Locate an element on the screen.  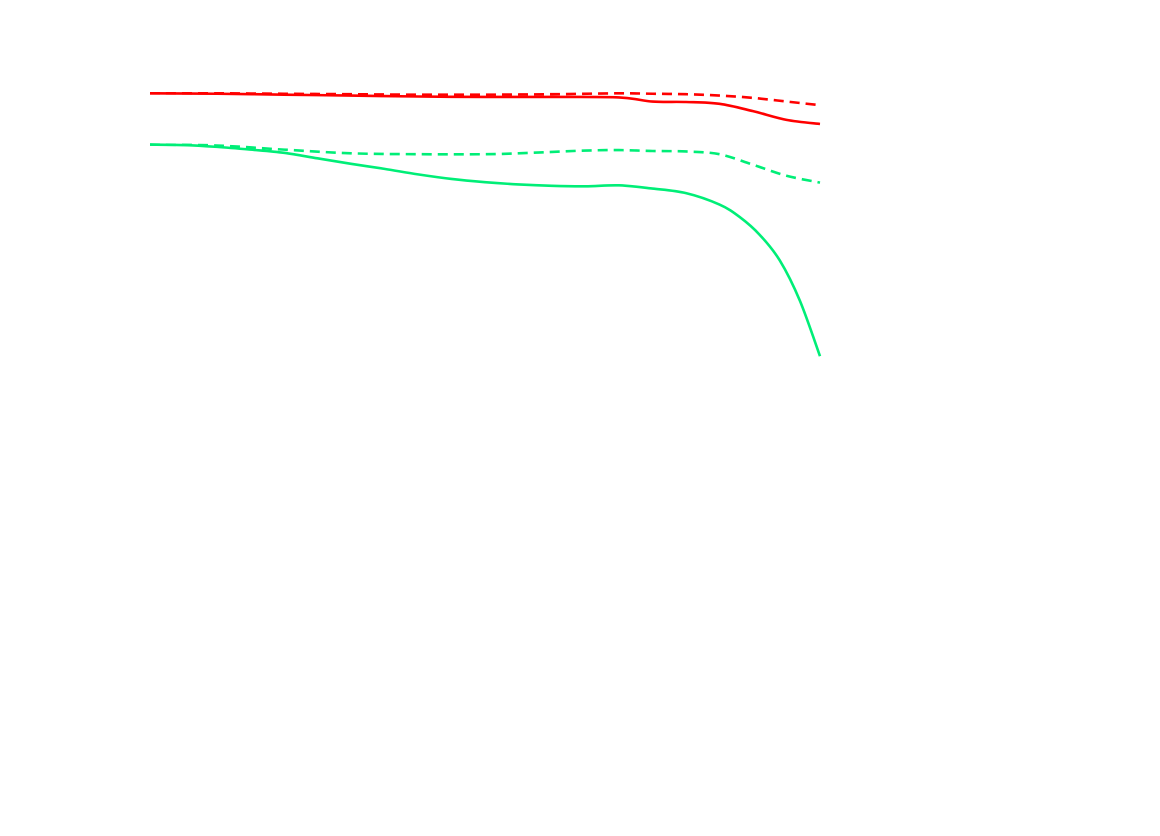
series-line-green-dashed is located at coordinates (485, 163).